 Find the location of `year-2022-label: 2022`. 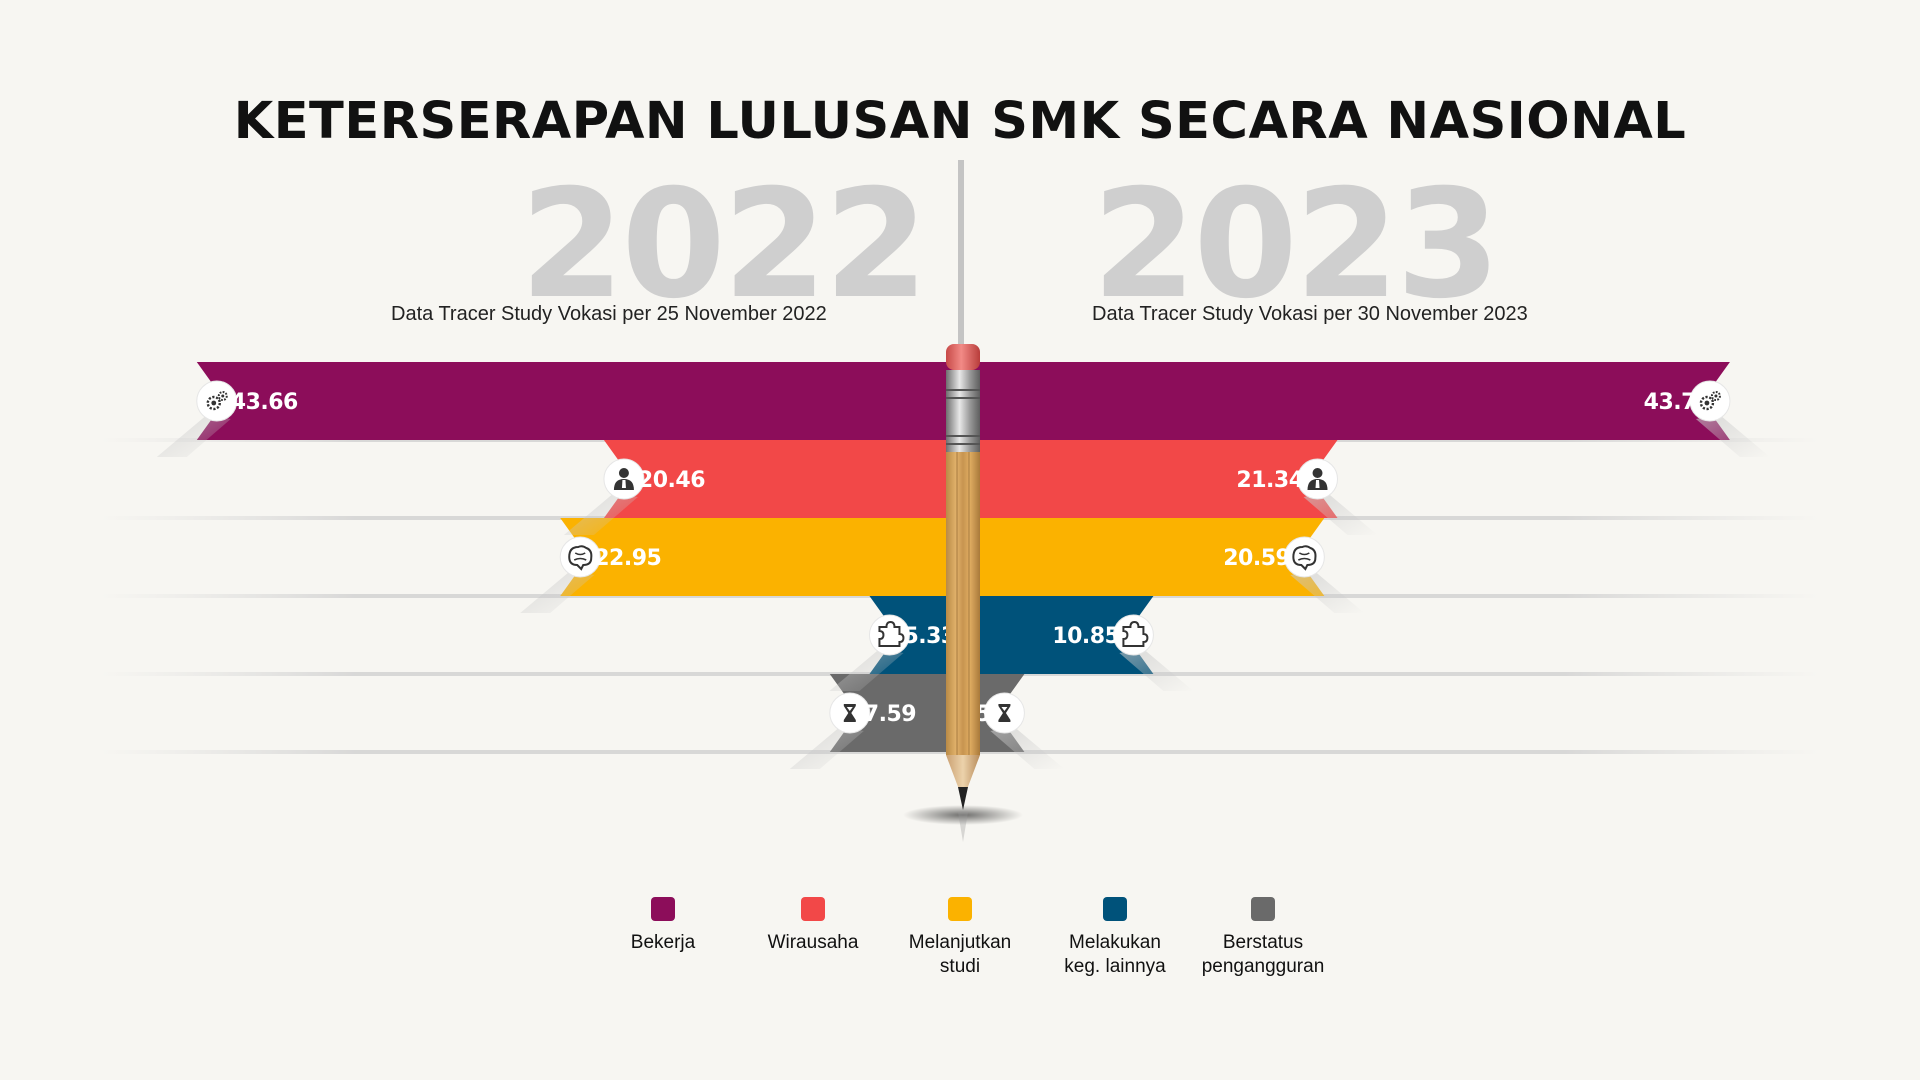

year-2022-label: 2022 is located at coordinates (724, 245).